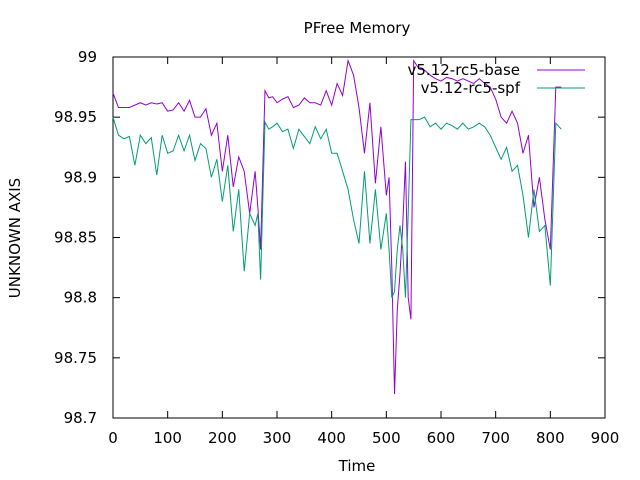 The height and width of the screenshot is (480, 640). What do you see at coordinates (222, 438) in the screenshot?
I see `x-tick-label: 200` at bounding box center [222, 438].